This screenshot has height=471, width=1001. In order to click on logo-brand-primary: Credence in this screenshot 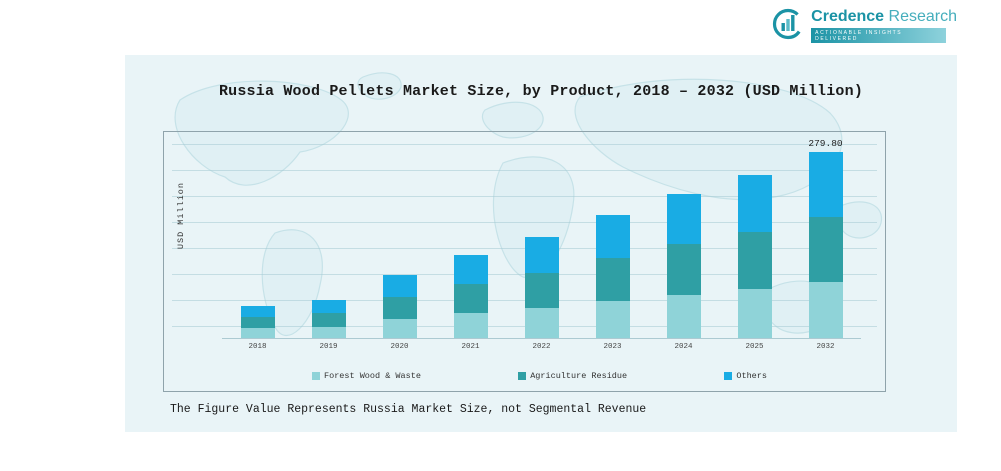, I will do `click(848, 16)`.